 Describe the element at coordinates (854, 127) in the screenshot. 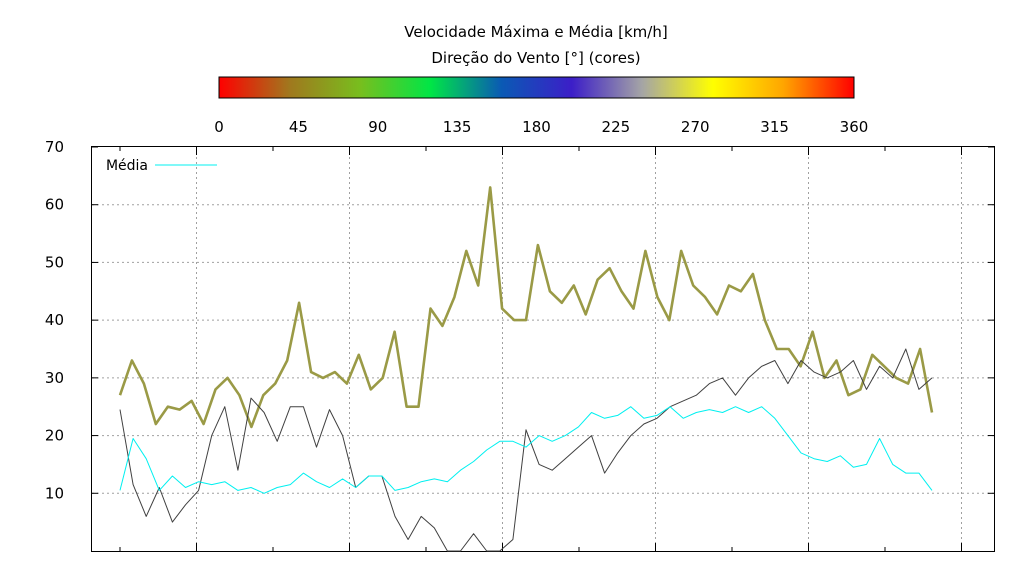

I see `colorbar-tick-label: 360` at that location.